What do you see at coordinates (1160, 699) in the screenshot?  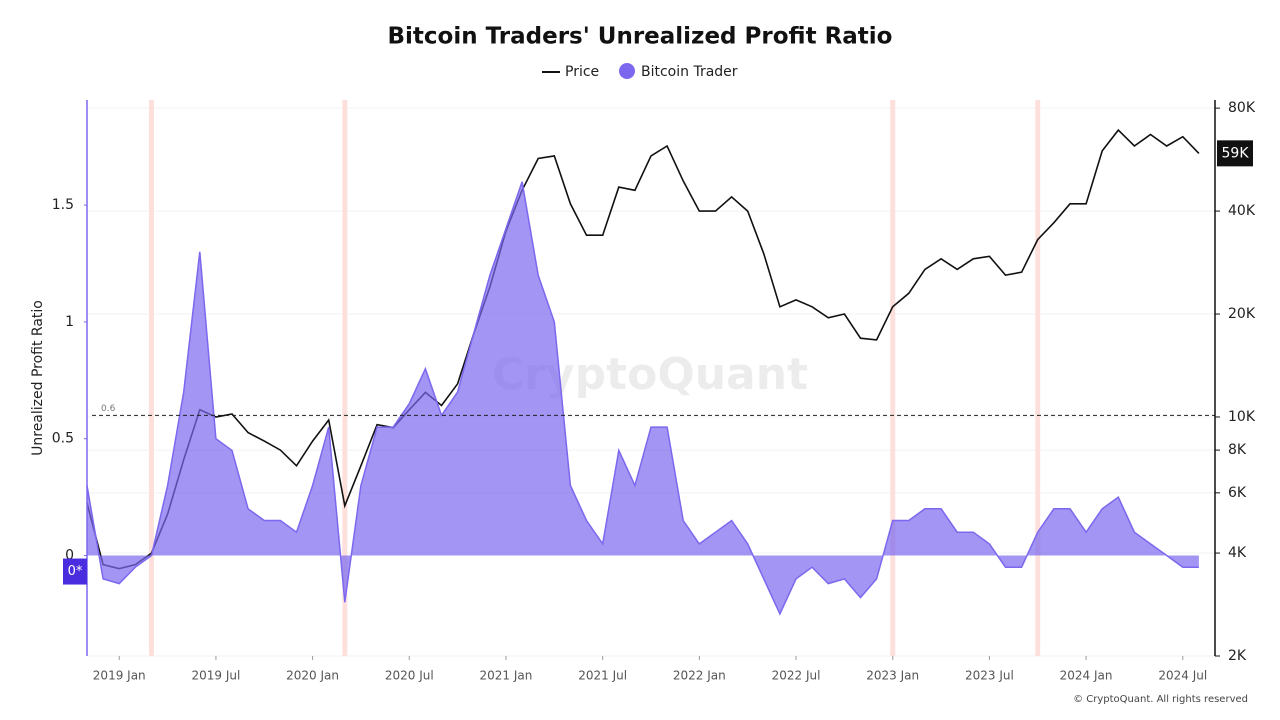 I see `footer: © CryptoQuant. All rights reserved` at bounding box center [1160, 699].